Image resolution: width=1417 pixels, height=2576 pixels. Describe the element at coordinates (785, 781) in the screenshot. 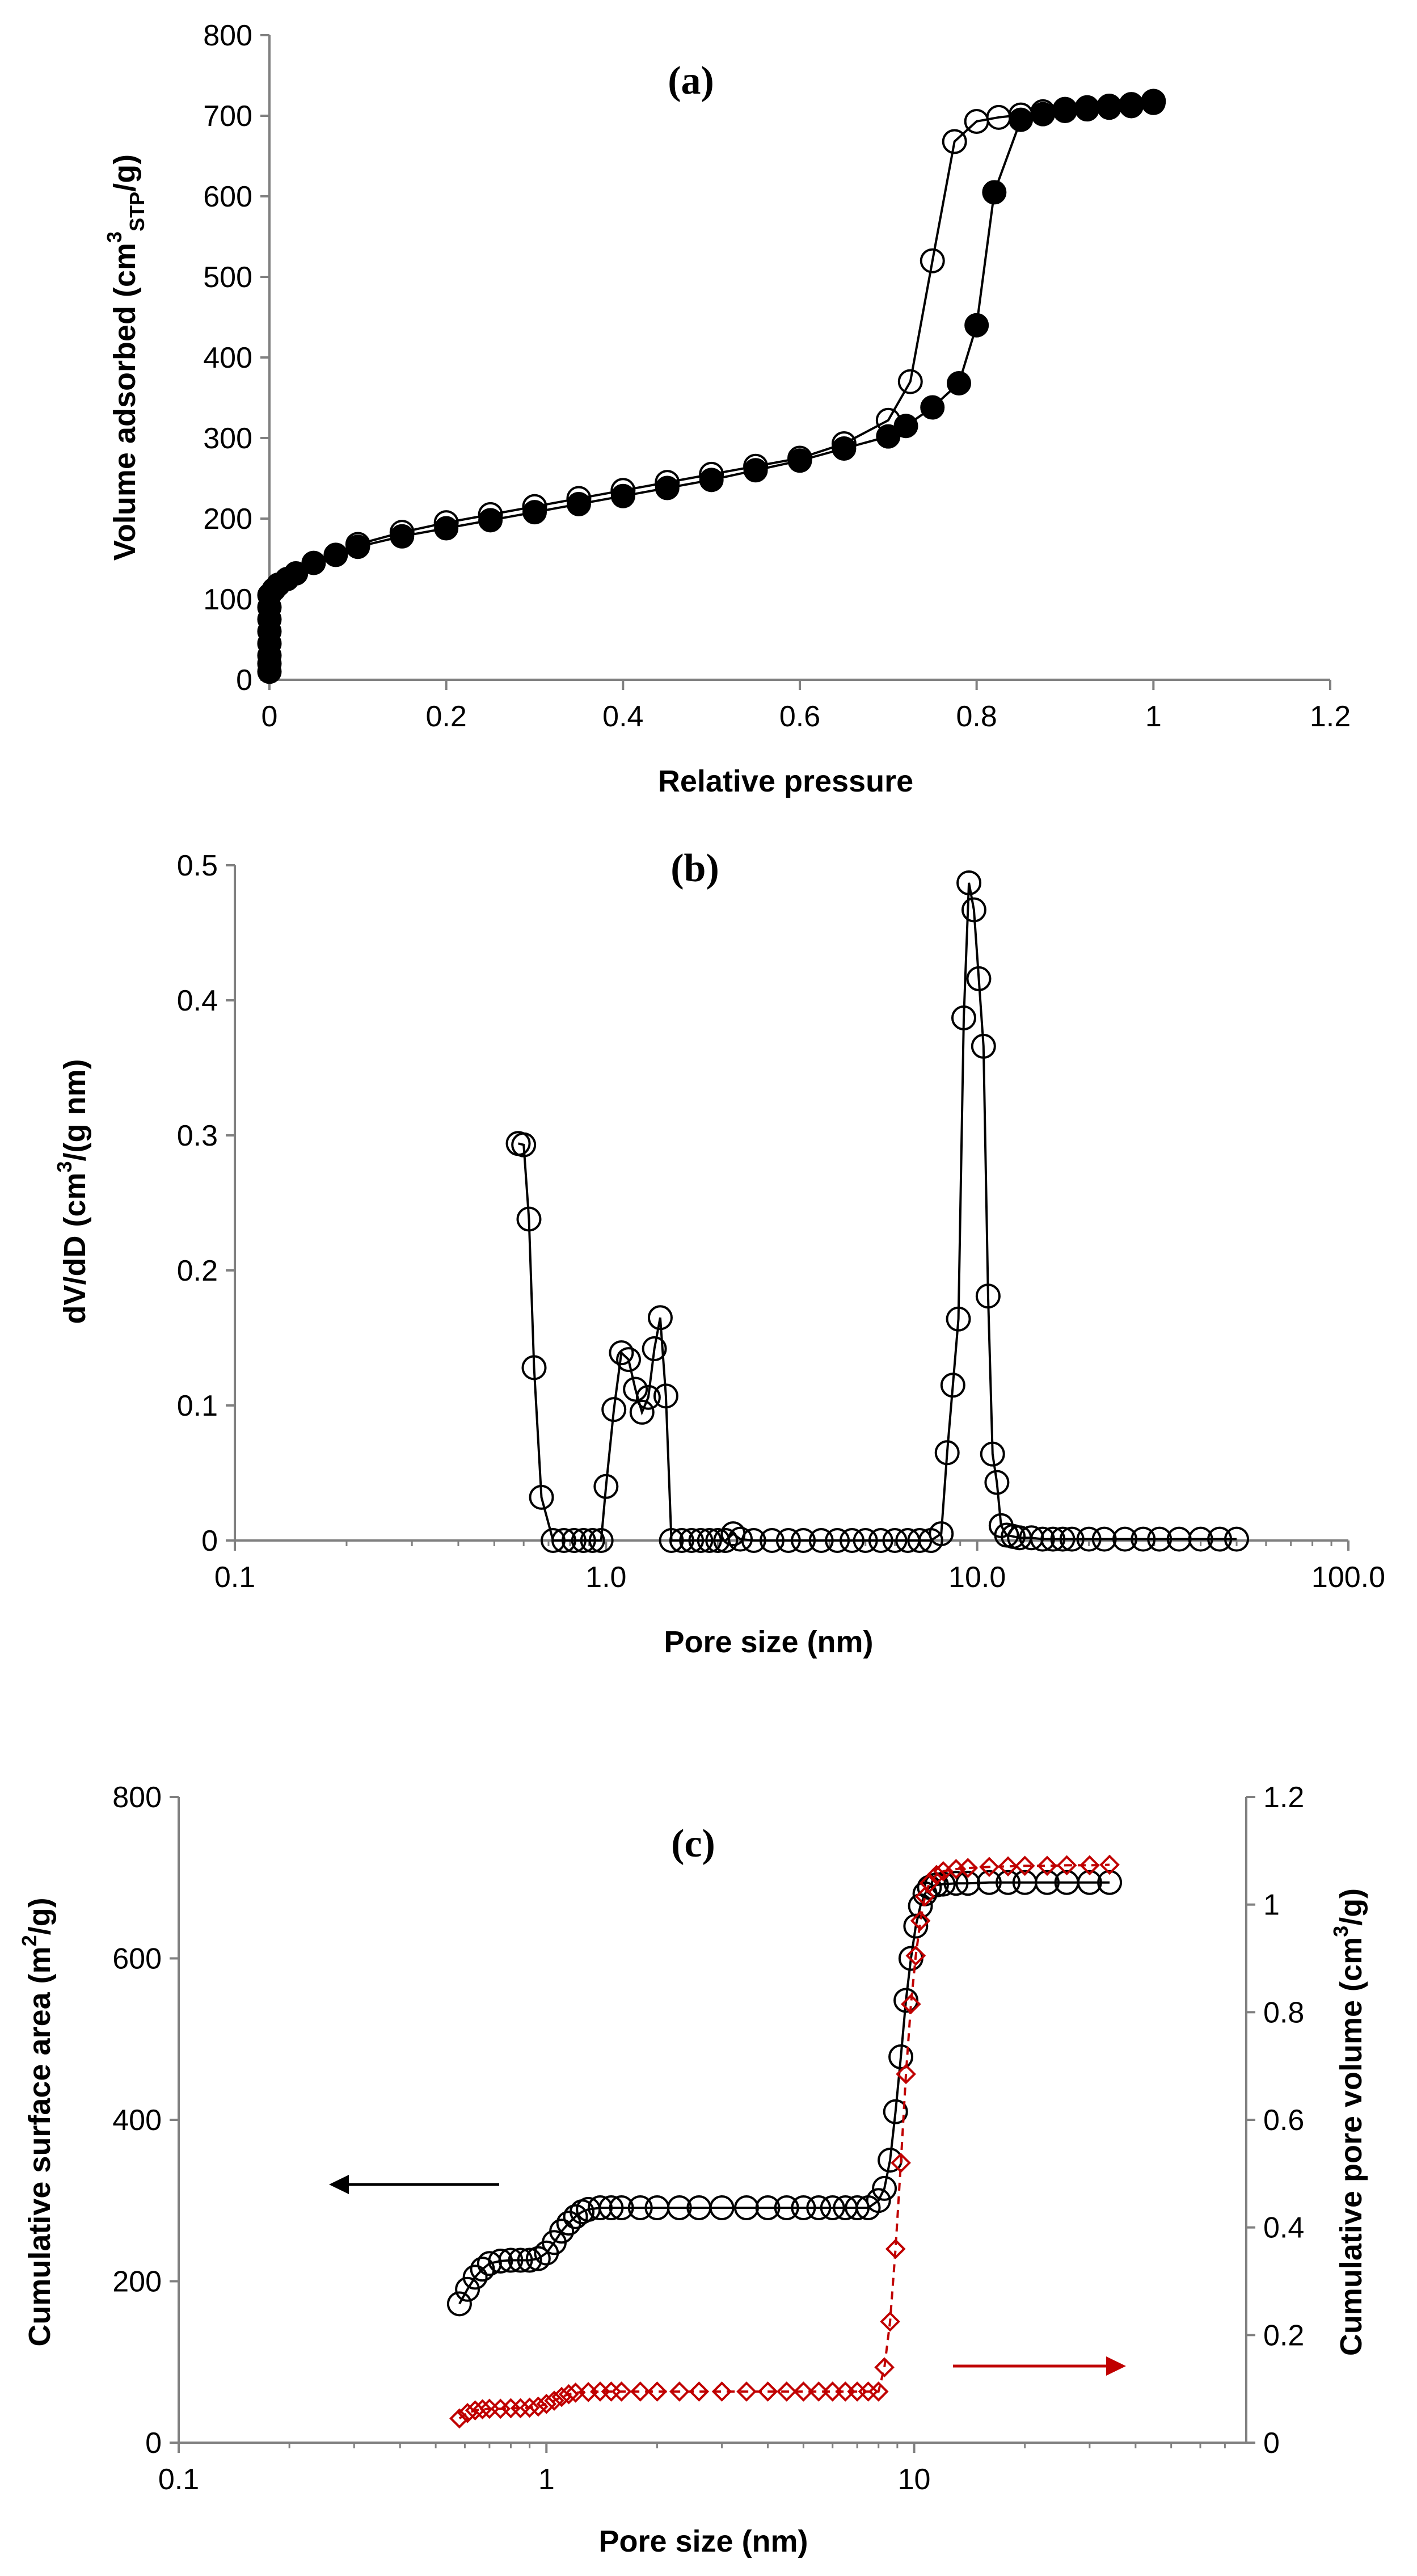

I see `panel-a-x-label: Relative pressure` at that location.